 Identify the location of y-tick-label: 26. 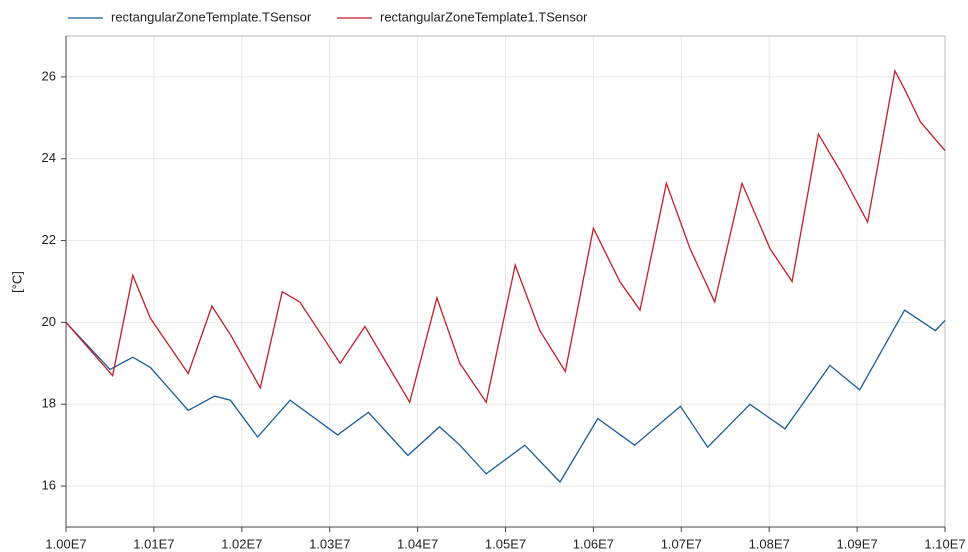
(49, 75).